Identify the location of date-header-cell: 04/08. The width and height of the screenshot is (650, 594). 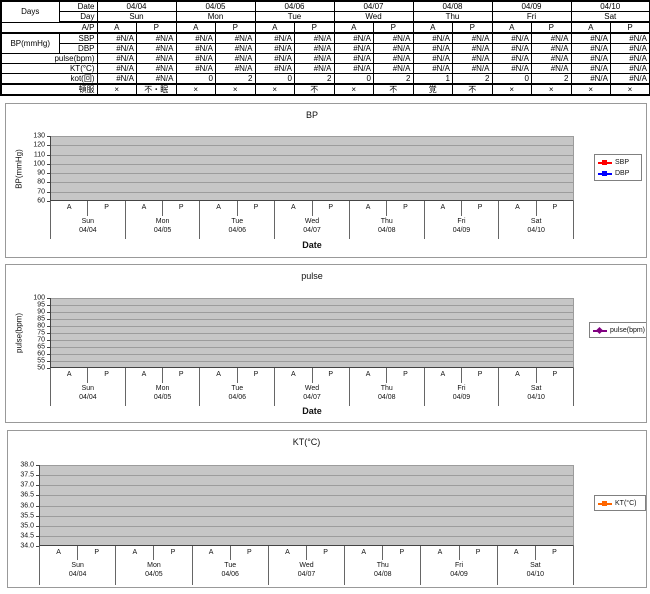
(452, 6).